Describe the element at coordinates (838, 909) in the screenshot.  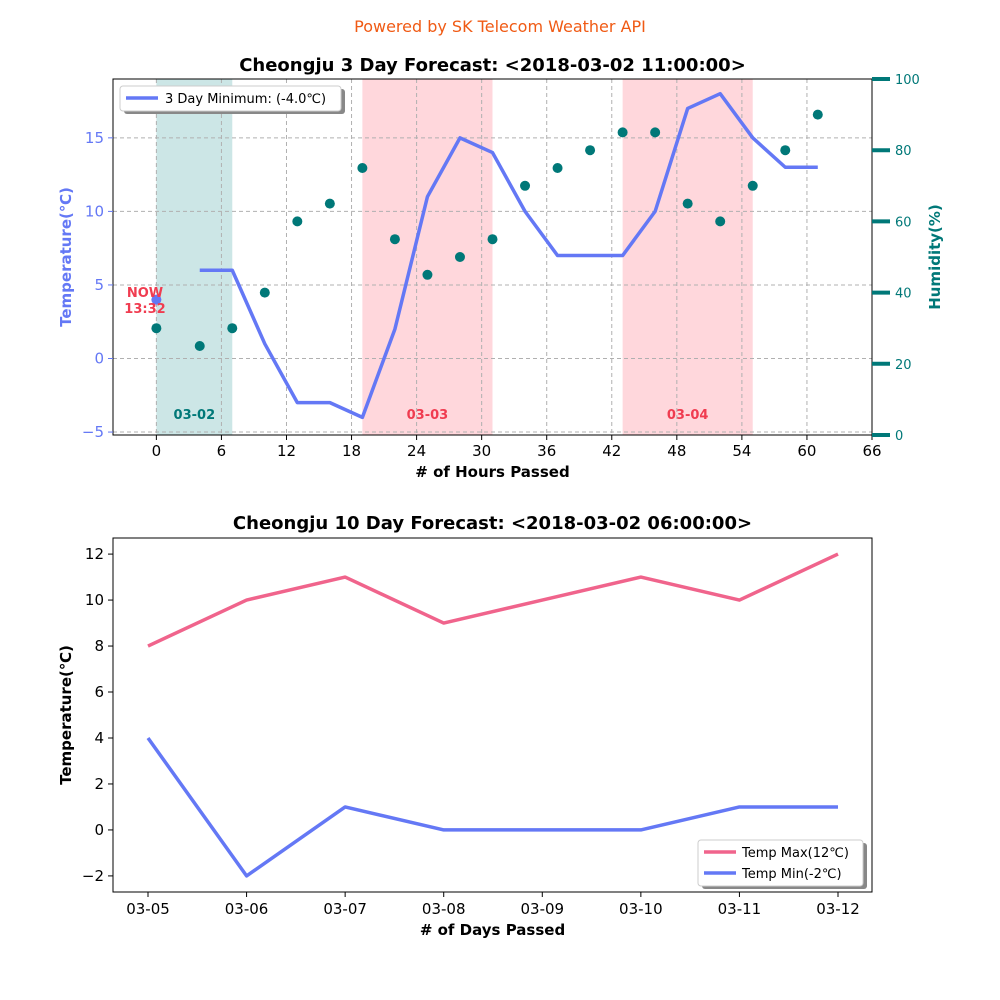
I see `x-tick-label: 03-12` at that location.